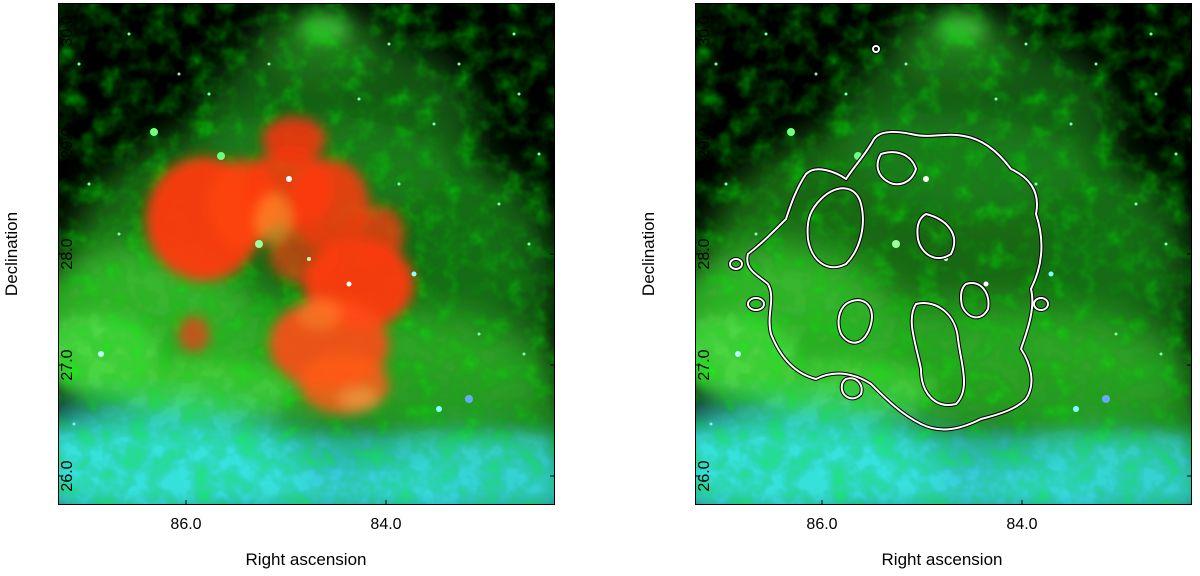 This screenshot has width=1200, height=576. I want to click on red-nebula-emission, so click(280, 265).